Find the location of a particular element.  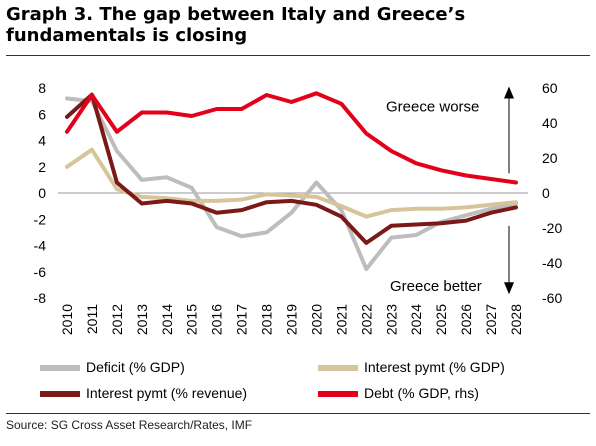

legend-item-deficit: Deficit (% GDP) is located at coordinates (112, 367).